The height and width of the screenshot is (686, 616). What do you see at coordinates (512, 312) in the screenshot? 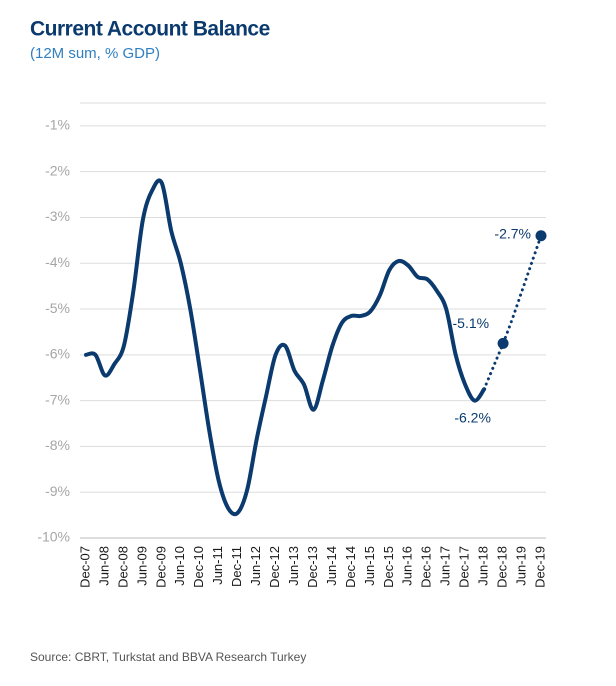
I see `series-line` at bounding box center [512, 312].